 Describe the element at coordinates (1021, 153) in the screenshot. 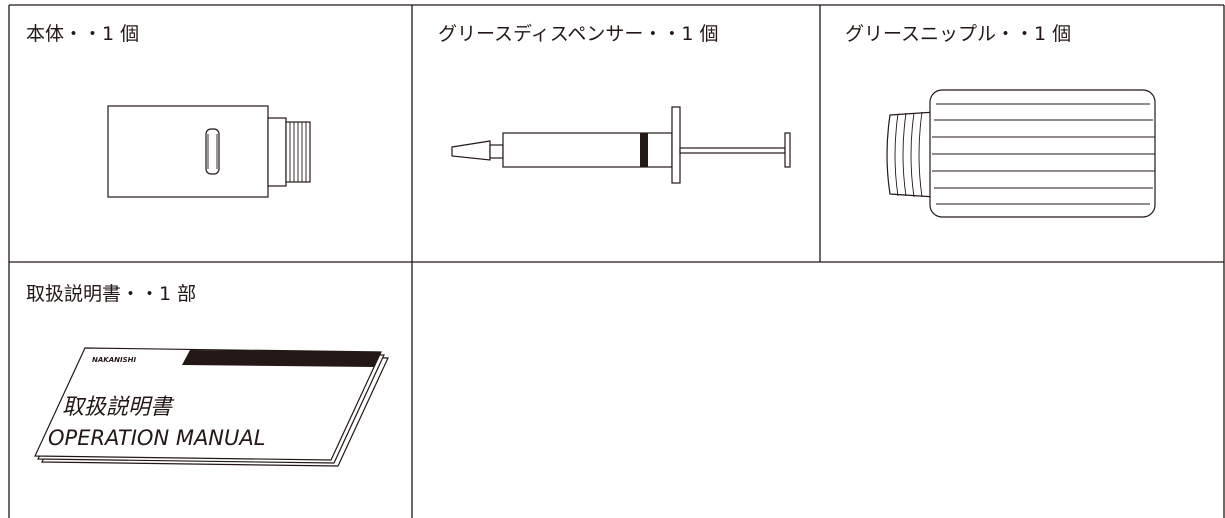

I see `nipple-drawing` at that location.